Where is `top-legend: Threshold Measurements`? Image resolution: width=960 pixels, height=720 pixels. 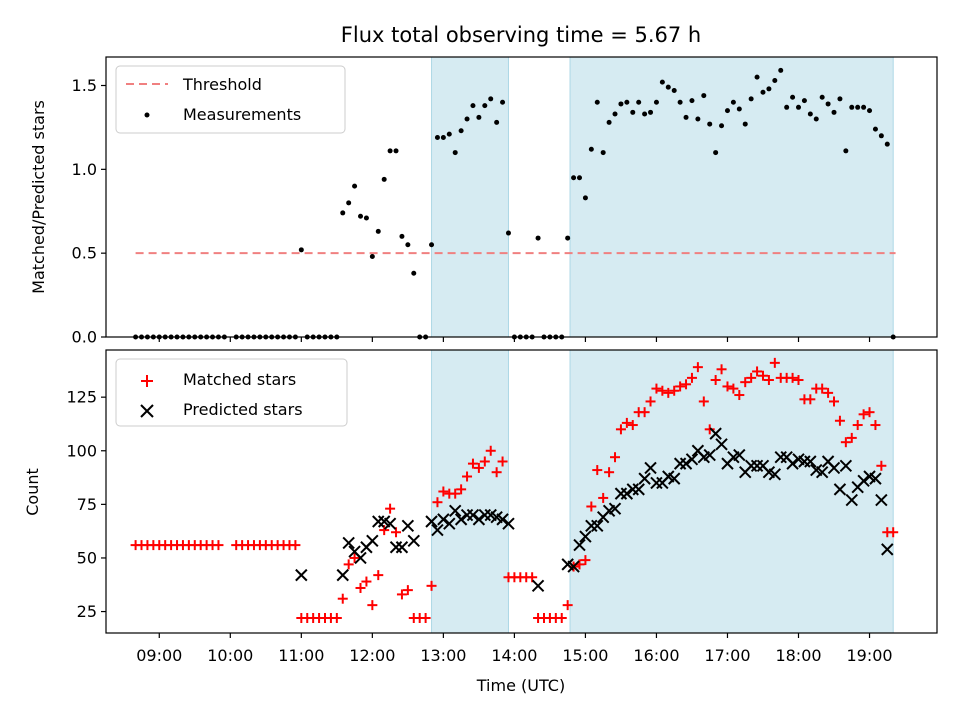
top-legend: Threshold Measurements is located at coordinates (230, 99).